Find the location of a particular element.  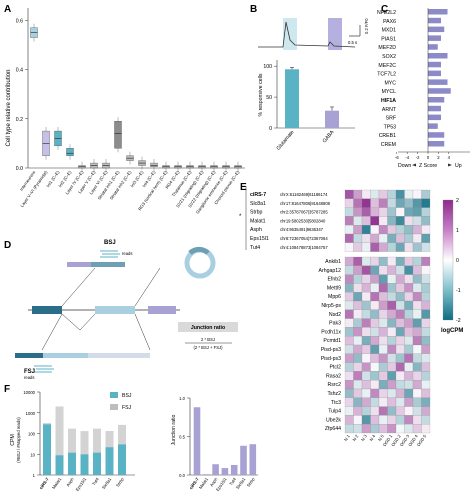

panel-c-xtick-label: -6 is located at coordinates (397, 157).